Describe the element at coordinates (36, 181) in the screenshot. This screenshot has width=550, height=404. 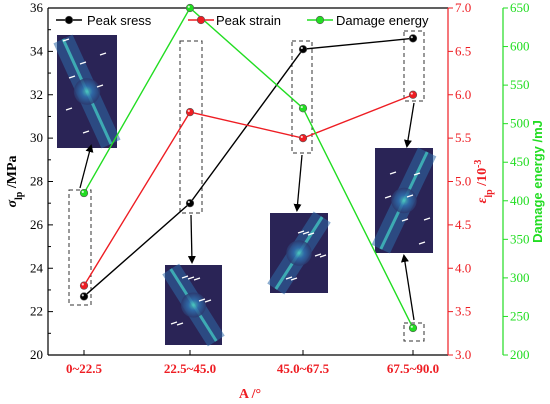
I see `left-tick-label: 28` at that location.